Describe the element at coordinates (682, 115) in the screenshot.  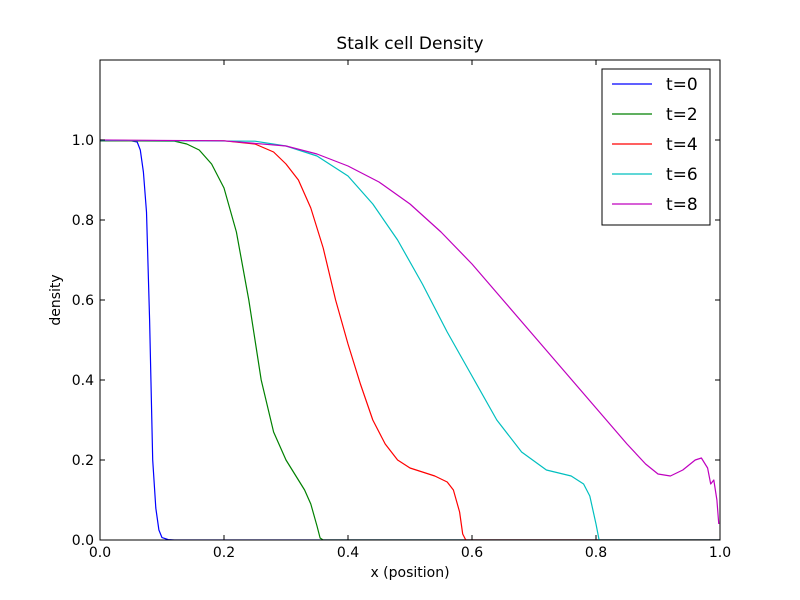
I see `legend-label: t=2` at that location.